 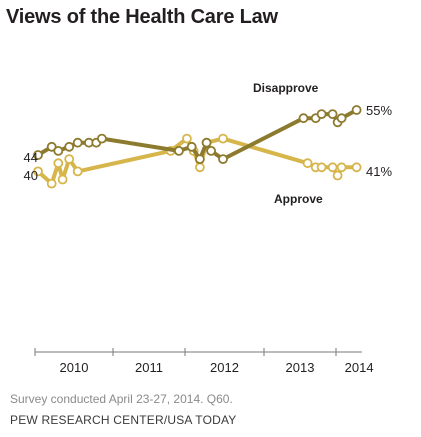 I want to click on x-tick-label: 2012, so click(x=224, y=367).